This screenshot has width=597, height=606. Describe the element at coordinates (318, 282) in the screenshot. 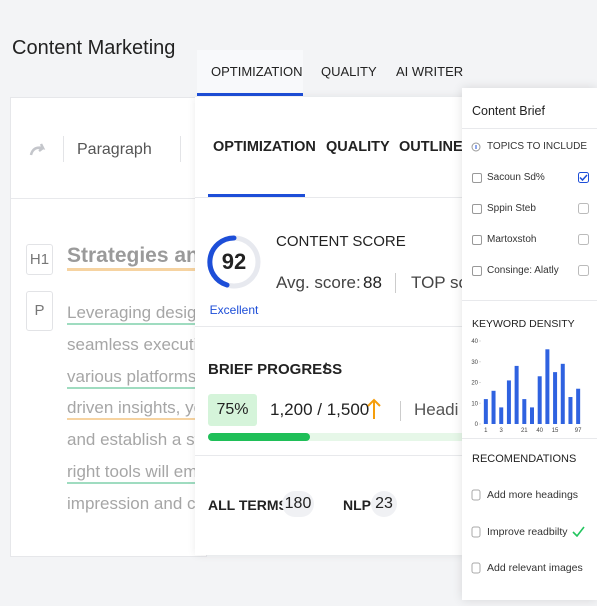

I see `avg-label: Avg. score:` at that location.